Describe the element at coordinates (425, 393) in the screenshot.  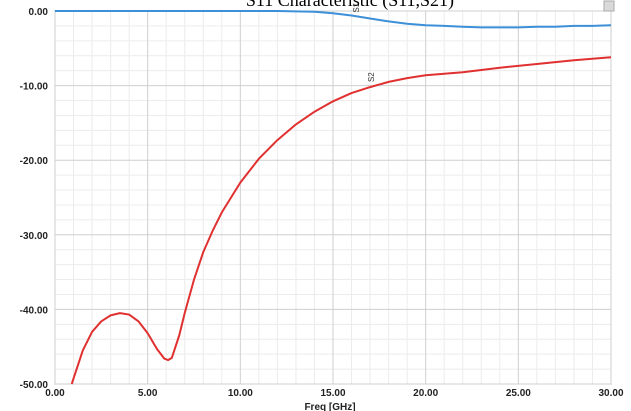
I see `x-tick-label: 20.00` at that location.